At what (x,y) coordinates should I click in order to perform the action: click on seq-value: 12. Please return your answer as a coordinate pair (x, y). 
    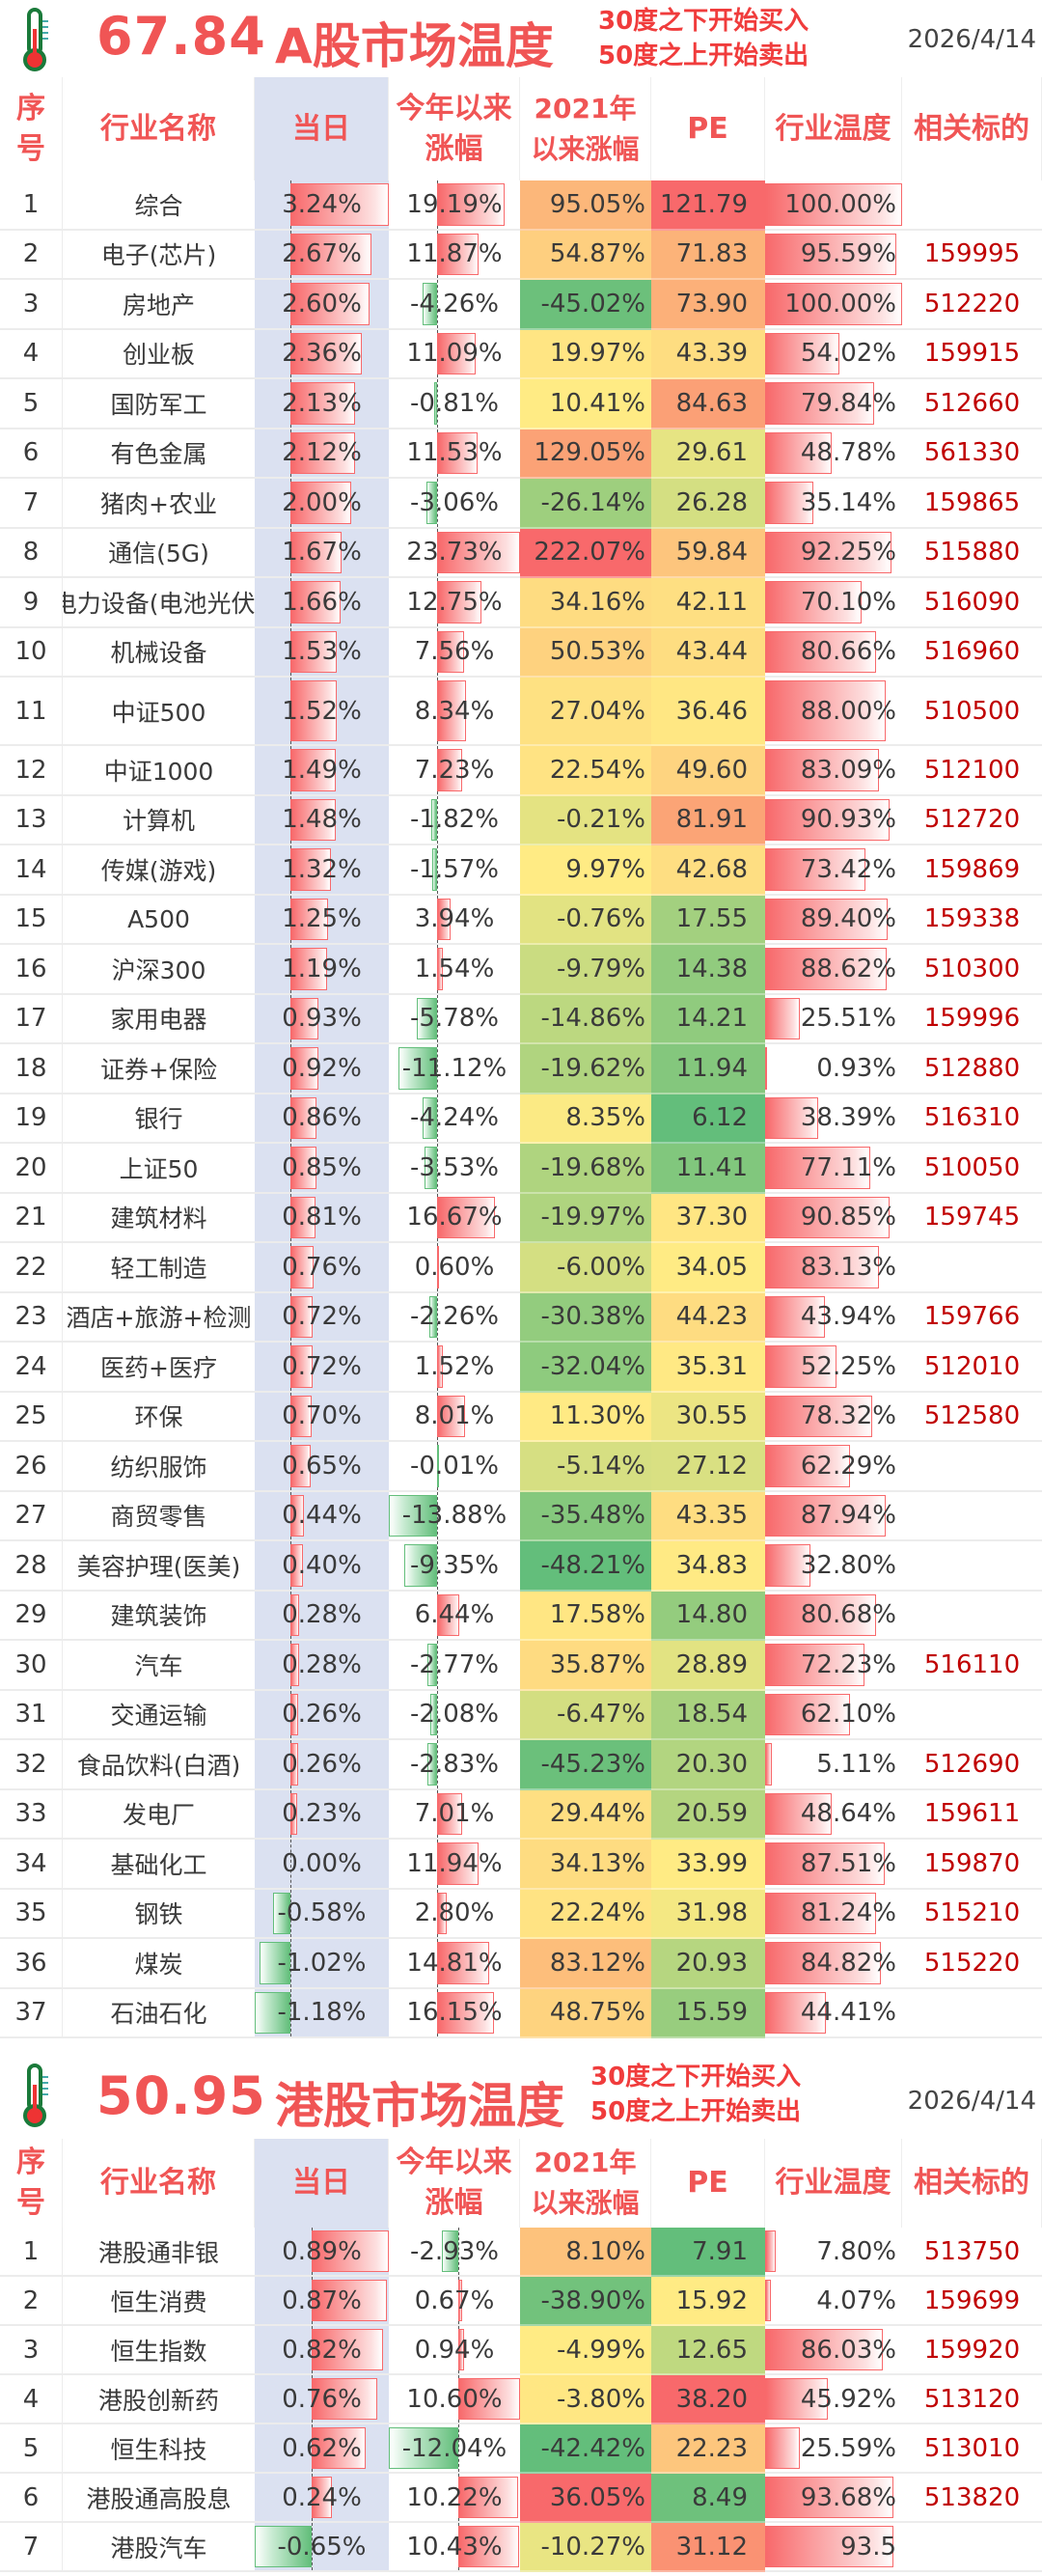
    Looking at the image, I should click on (30, 770).